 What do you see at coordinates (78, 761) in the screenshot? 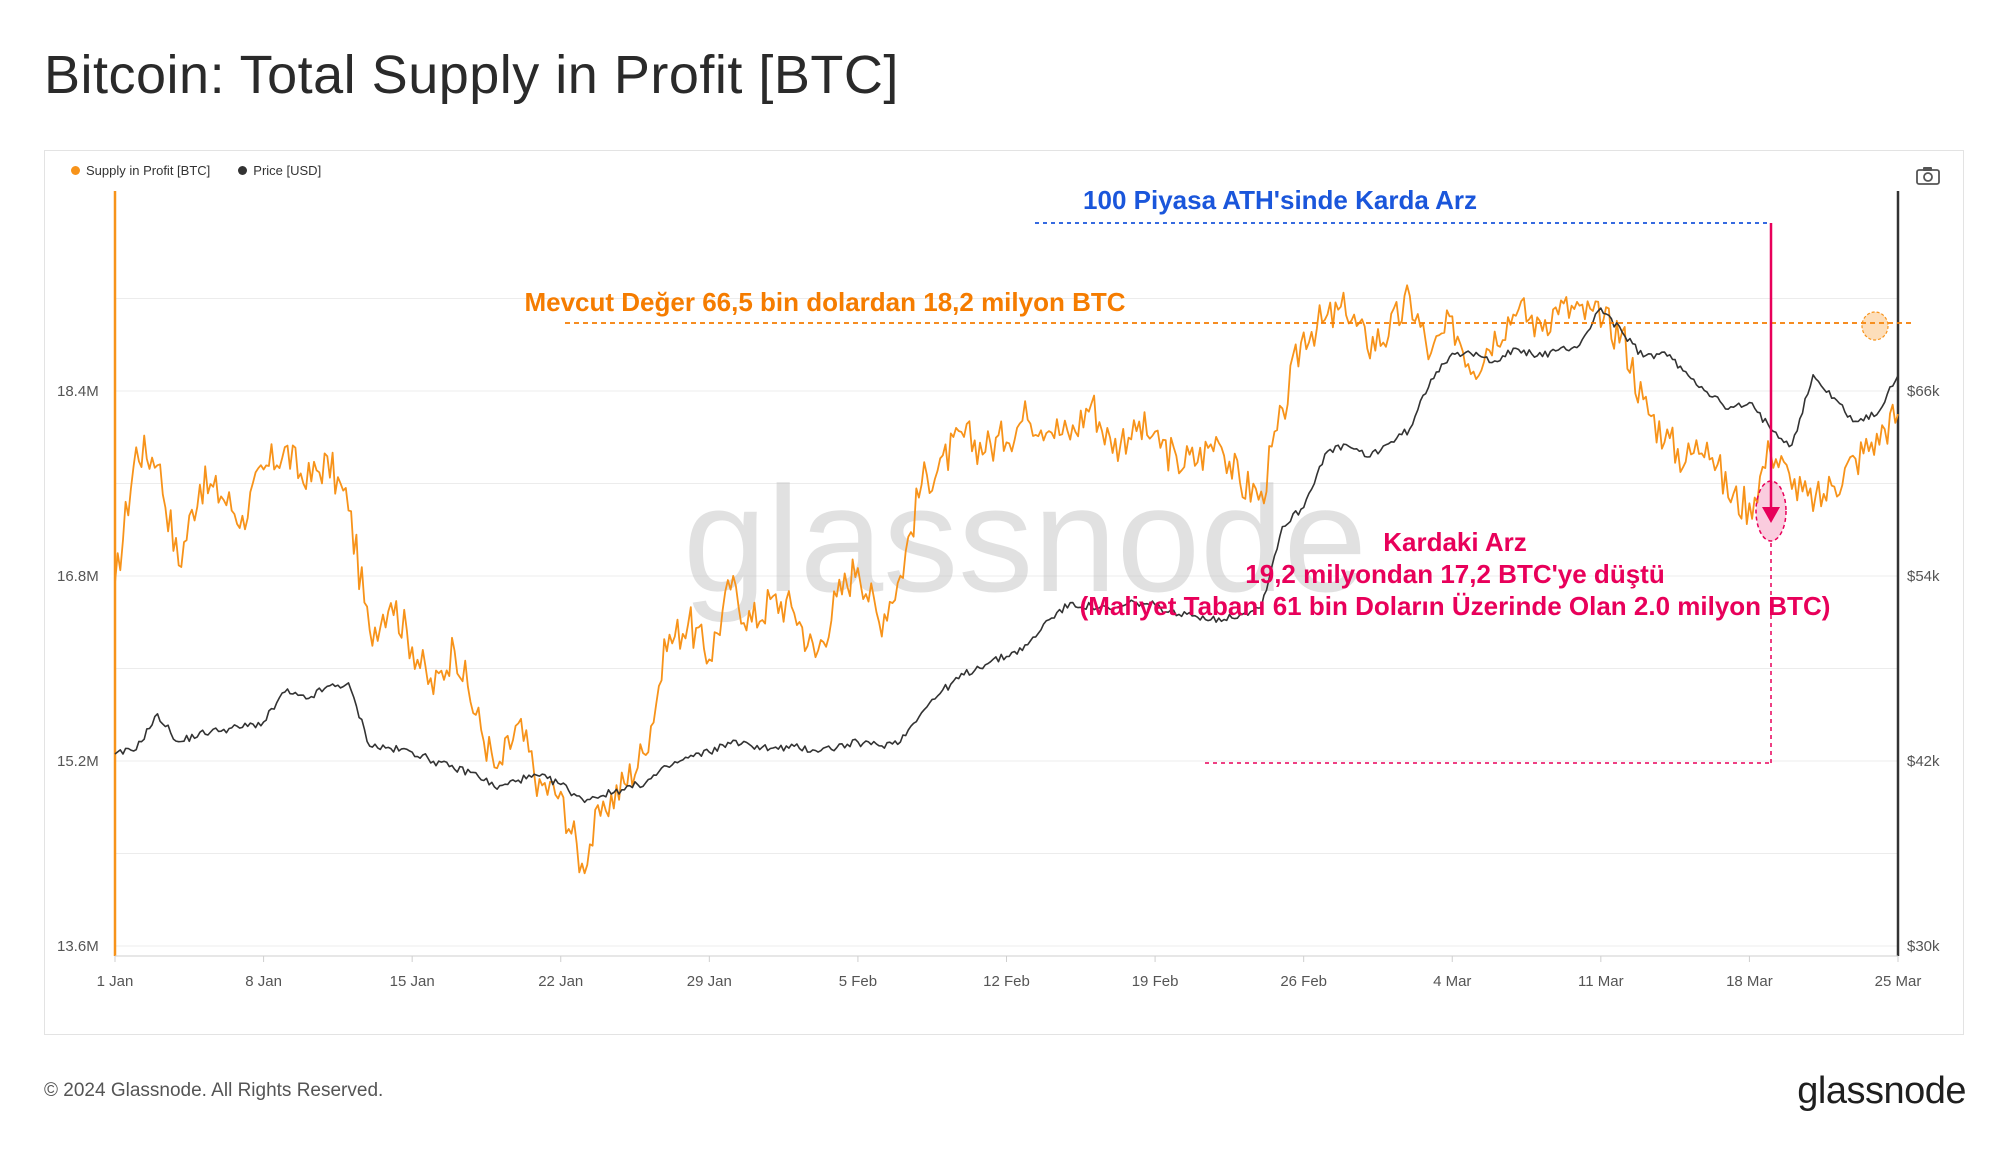
I see `y-left-tick-label: 15.2M` at bounding box center [78, 761].